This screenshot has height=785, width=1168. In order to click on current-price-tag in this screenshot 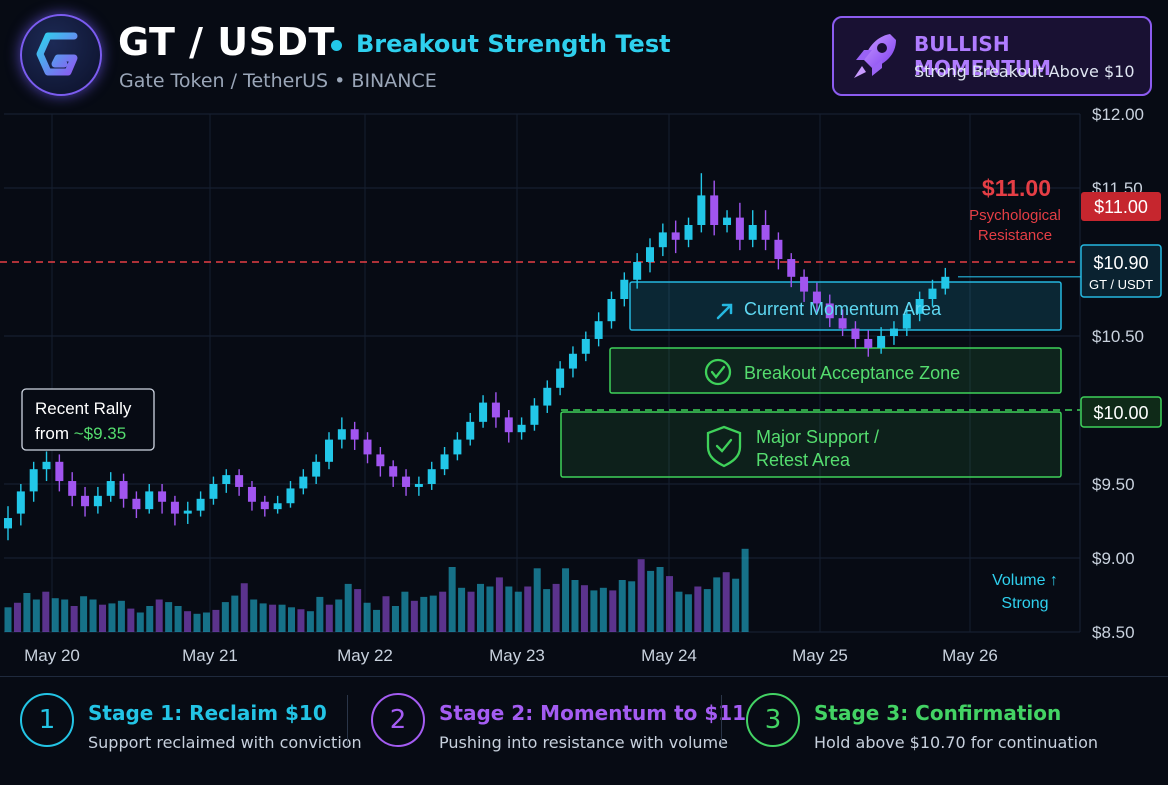, I will do `click(1121, 271)`.